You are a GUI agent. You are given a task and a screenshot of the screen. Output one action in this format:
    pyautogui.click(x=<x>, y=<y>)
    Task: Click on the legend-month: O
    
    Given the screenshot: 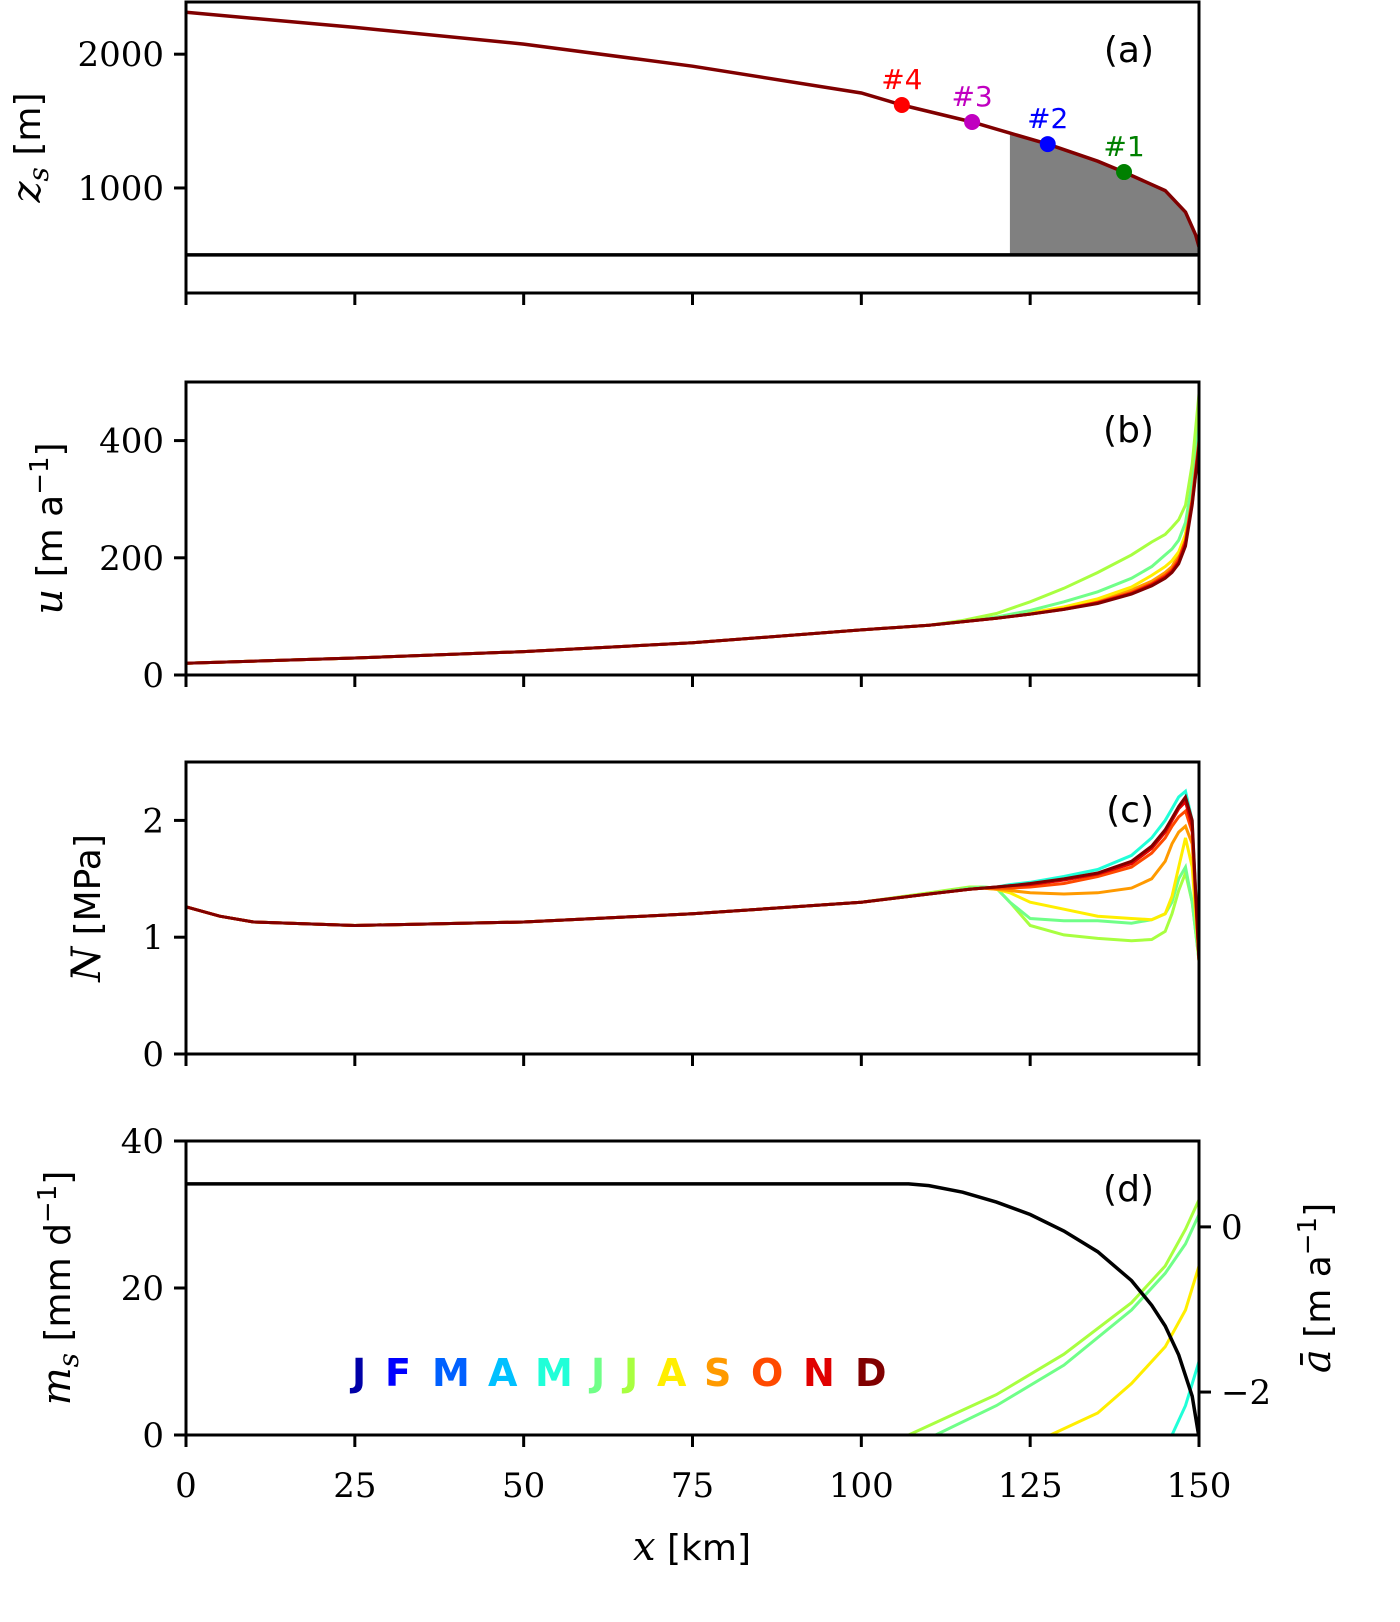 What is the action you would take?
    pyautogui.click(x=767, y=1373)
    